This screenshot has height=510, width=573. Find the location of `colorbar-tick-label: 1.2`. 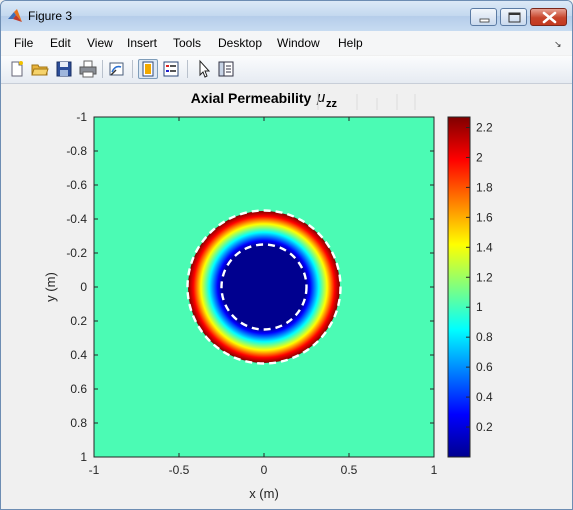

colorbar-tick-label: 1.2 is located at coordinates (484, 277).